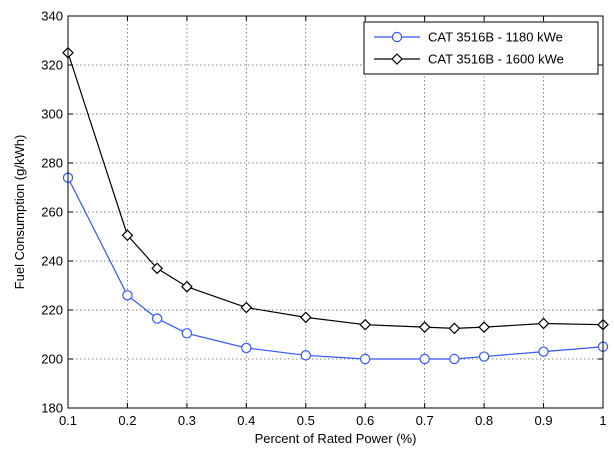 The height and width of the screenshot is (465, 614). I want to click on legend-label: CAT 3516B - 1600 kWe, so click(496, 59).